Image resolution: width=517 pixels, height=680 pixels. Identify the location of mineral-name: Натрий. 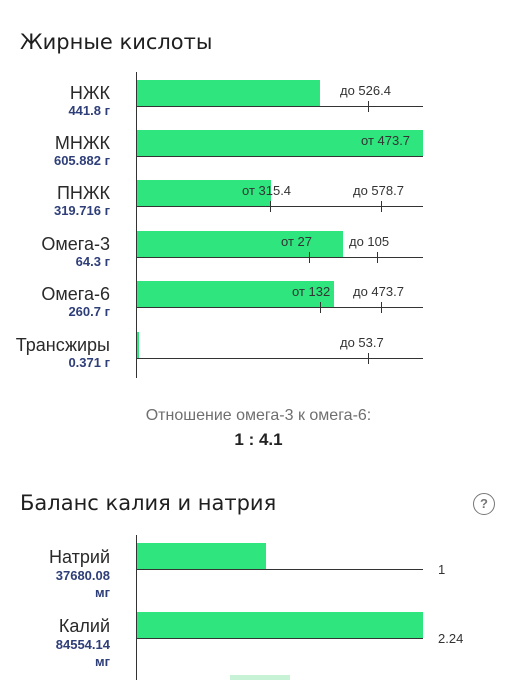
(79, 557).